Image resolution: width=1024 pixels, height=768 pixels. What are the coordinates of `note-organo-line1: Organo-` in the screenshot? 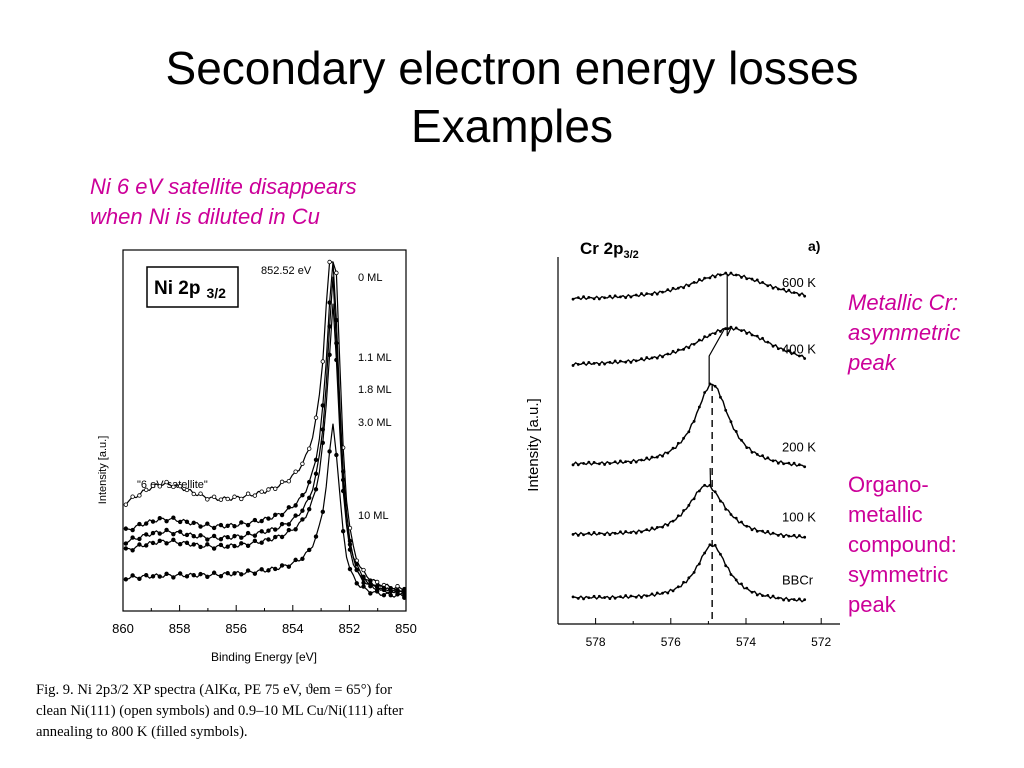 It's located at (888, 484).